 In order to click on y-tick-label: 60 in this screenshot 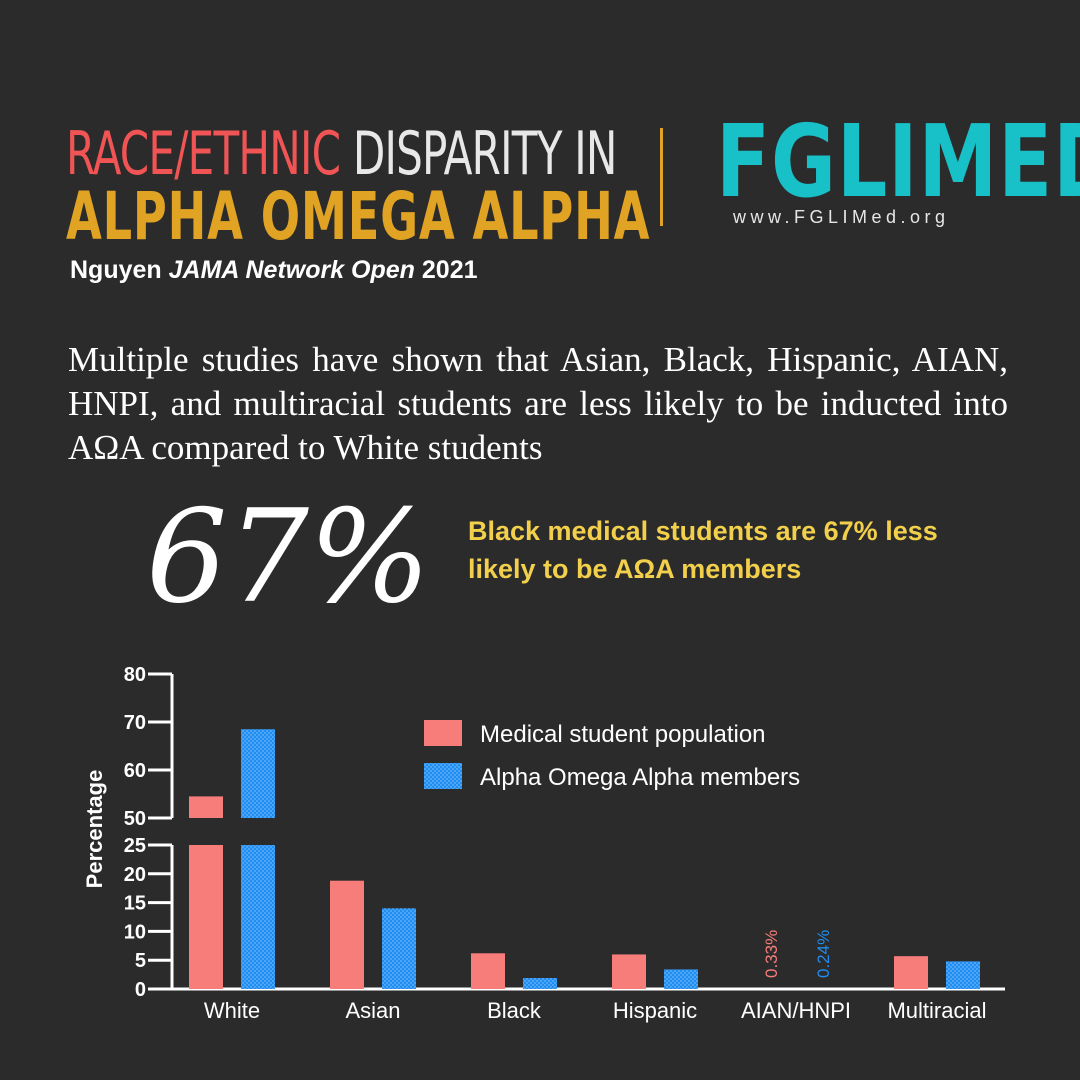, I will do `click(135, 771)`.